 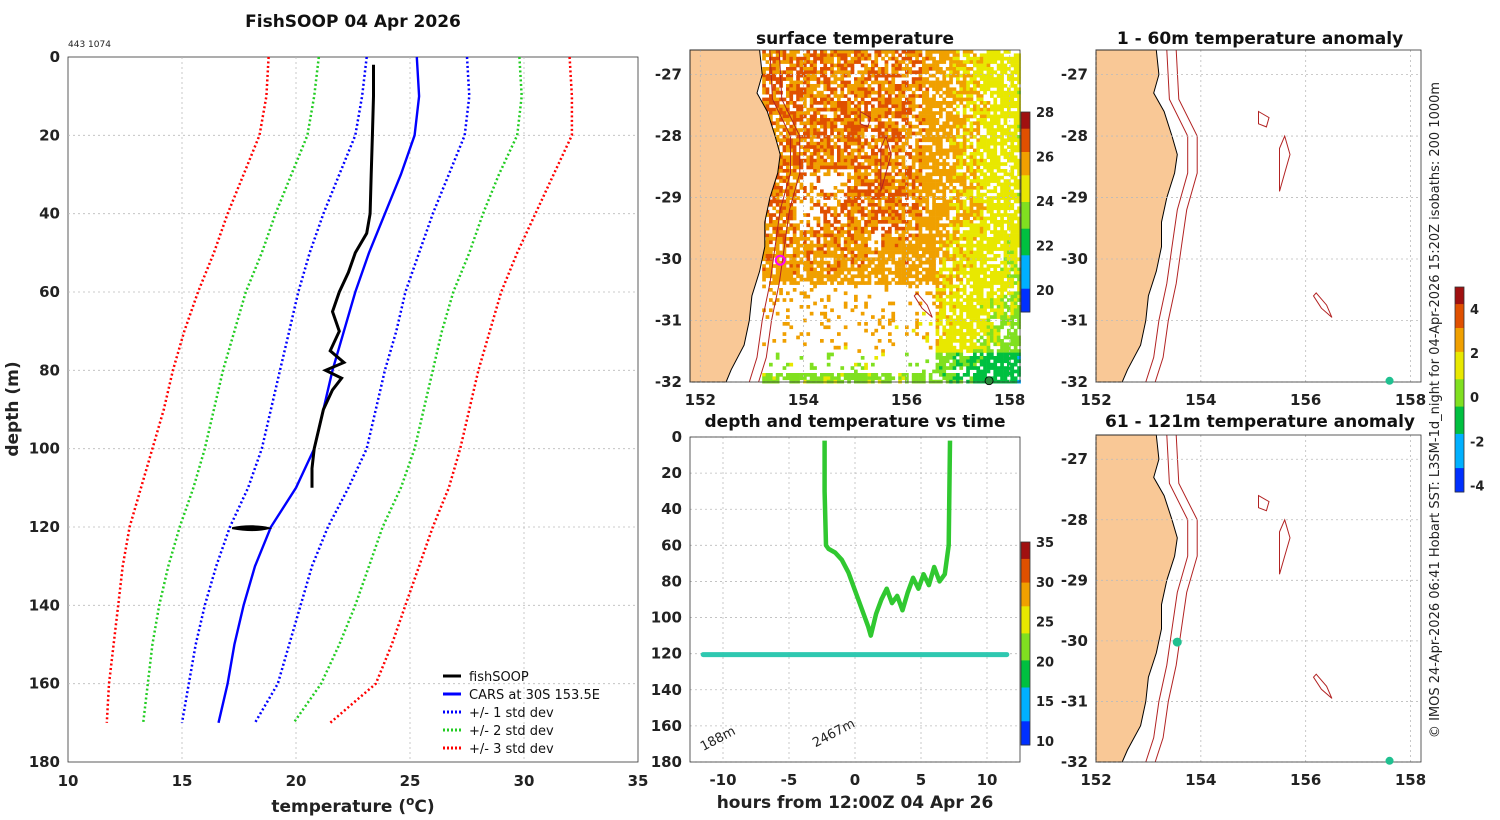 I want to click on depth-time-y-tick: 140, so click(x=666, y=690).